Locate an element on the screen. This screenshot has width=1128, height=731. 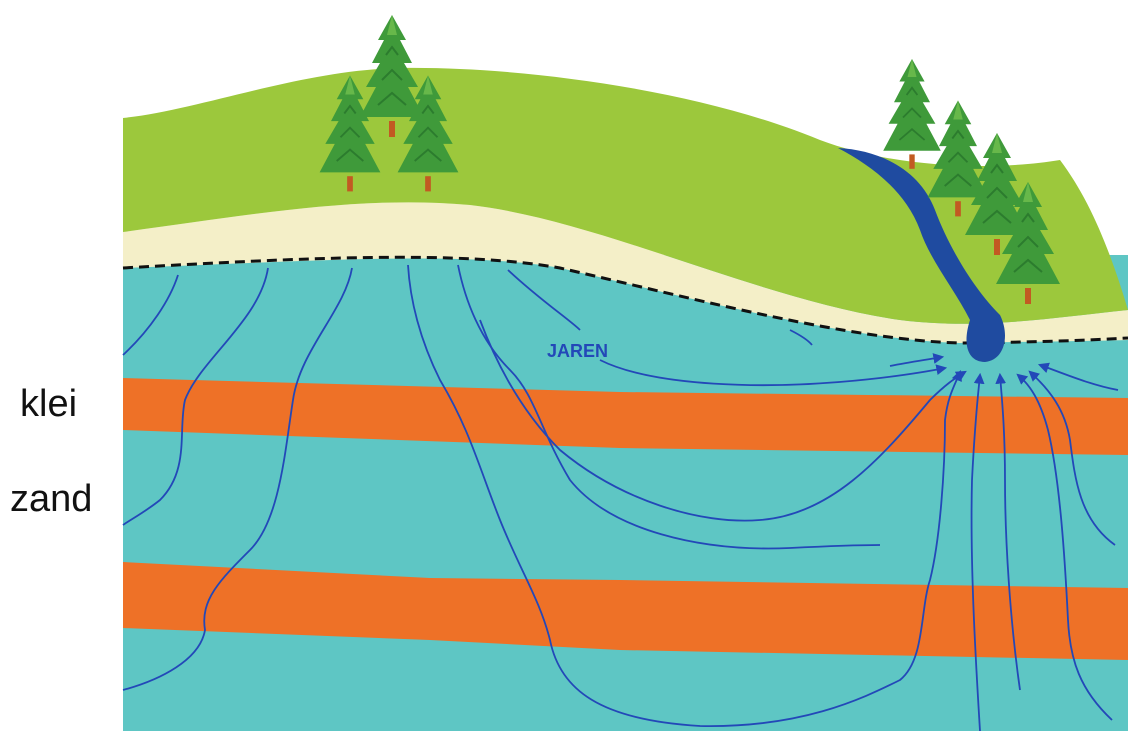
flow-time-label: JAREN is located at coordinates (577, 351).